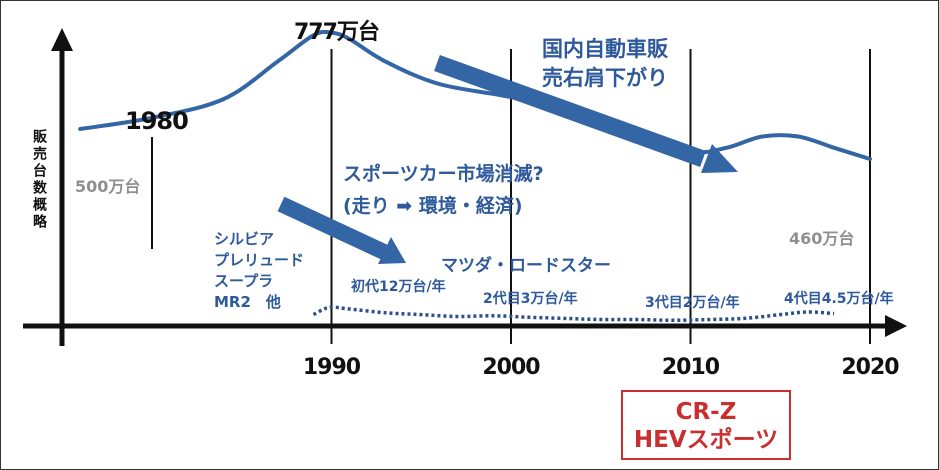 Image resolution: width=939 pixels, height=470 pixels. I want to click on decline-trend-arrow, so click(586, 114).